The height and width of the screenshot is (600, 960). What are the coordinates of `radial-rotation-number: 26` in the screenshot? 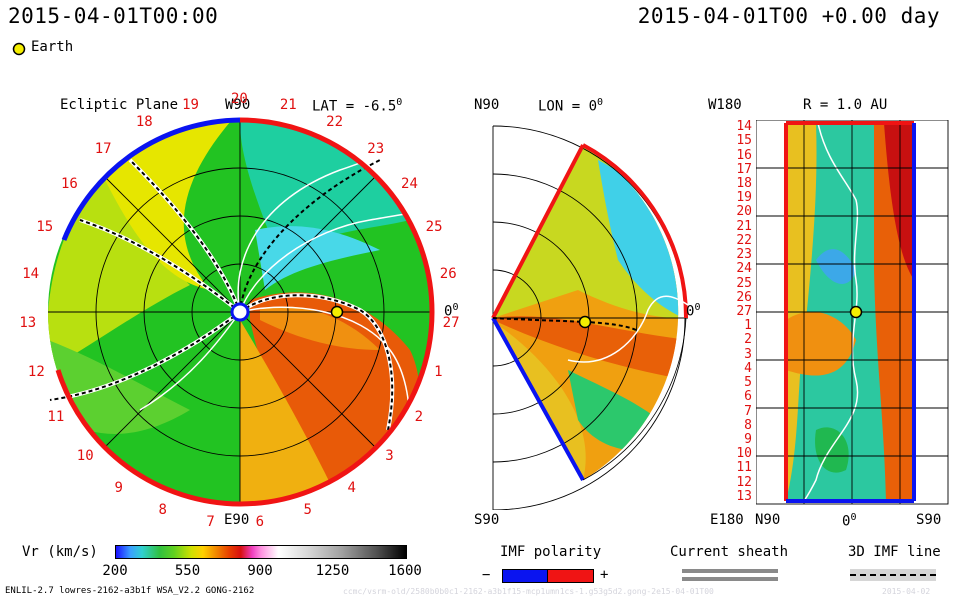 It's located at (744, 297).